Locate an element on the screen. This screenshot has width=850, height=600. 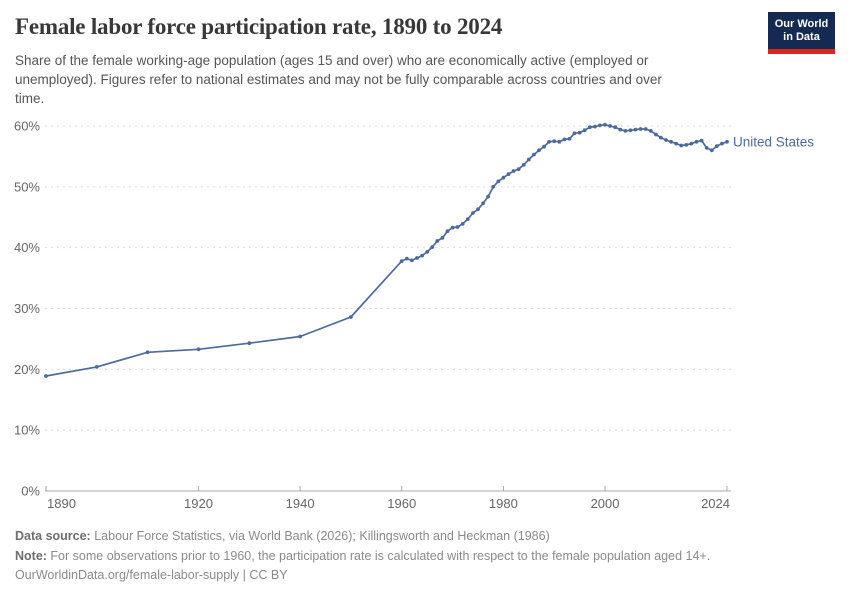
owid-logo-line1: Our World is located at coordinates (801, 24).